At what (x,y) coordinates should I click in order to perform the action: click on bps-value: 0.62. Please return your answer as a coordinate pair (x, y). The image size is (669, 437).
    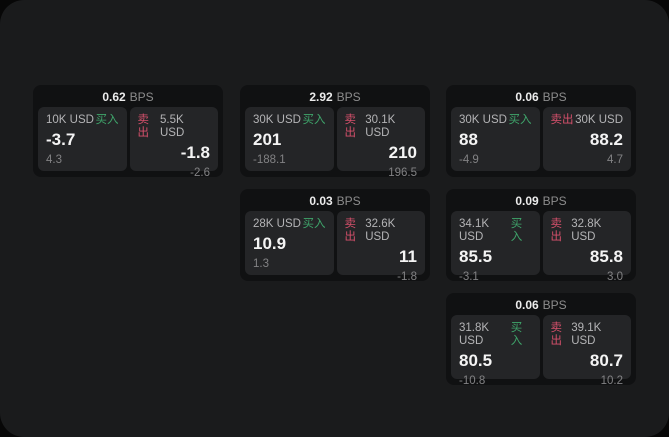
    Looking at the image, I should click on (114, 96).